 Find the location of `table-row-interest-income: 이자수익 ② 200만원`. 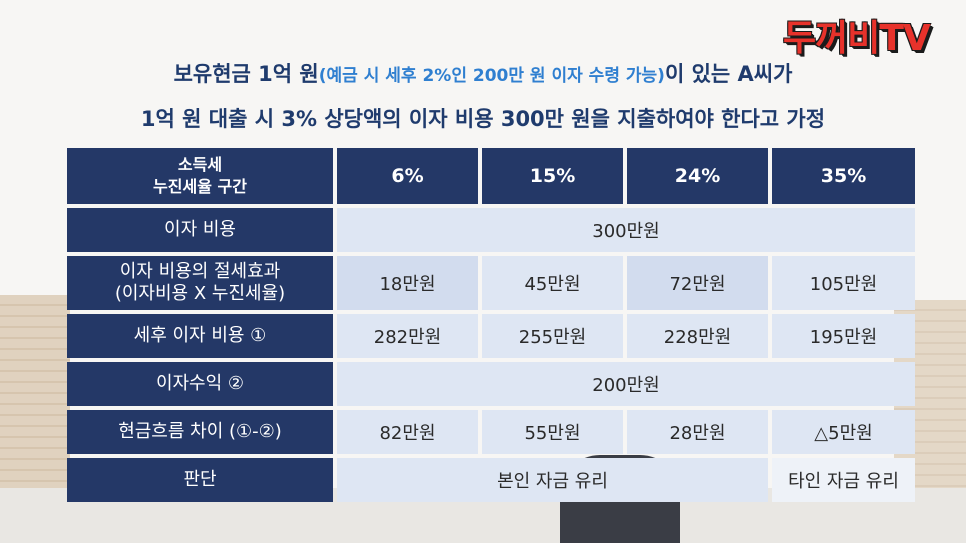

table-row-interest-income: 이자수익 ② 200만원 is located at coordinates (491, 384).